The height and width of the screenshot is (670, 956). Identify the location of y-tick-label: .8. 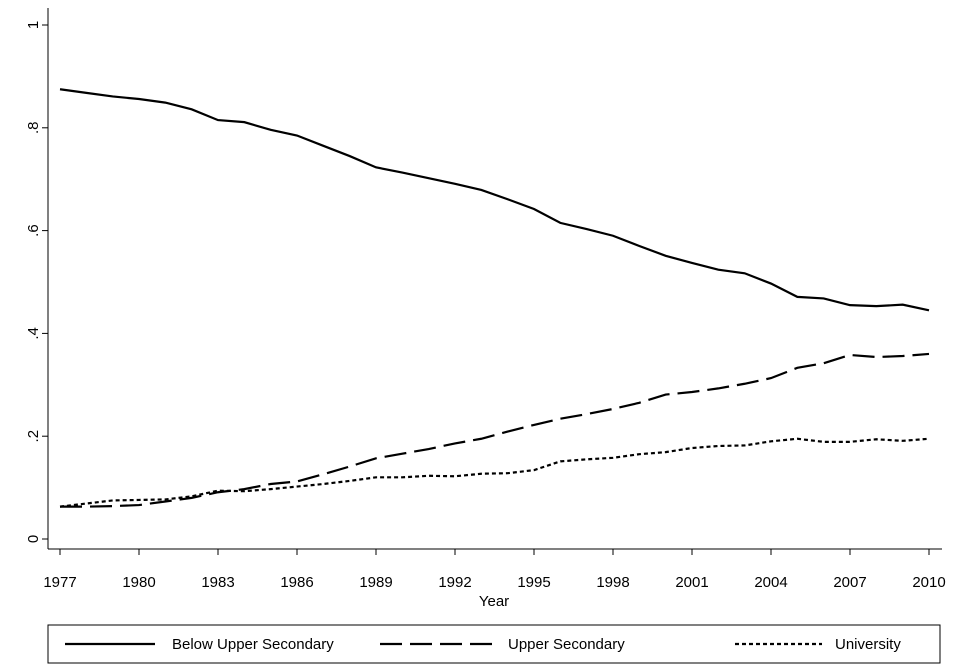
(33, 128).